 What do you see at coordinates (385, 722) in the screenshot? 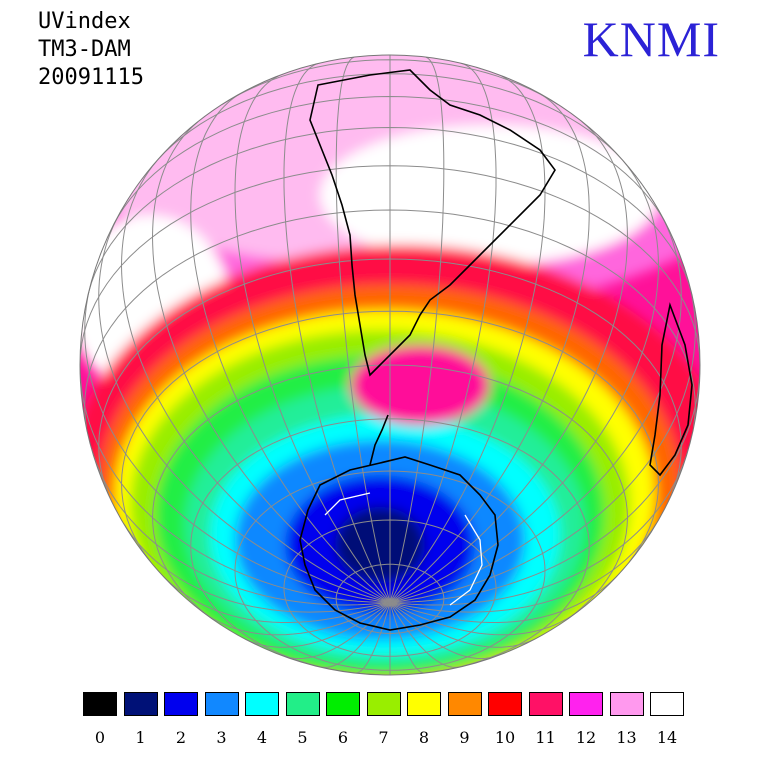
I see `uv-legend: 0 1 2 3 4 5 6 7 8 9 10 11 12 13 14` at bounding box center [385, 722].